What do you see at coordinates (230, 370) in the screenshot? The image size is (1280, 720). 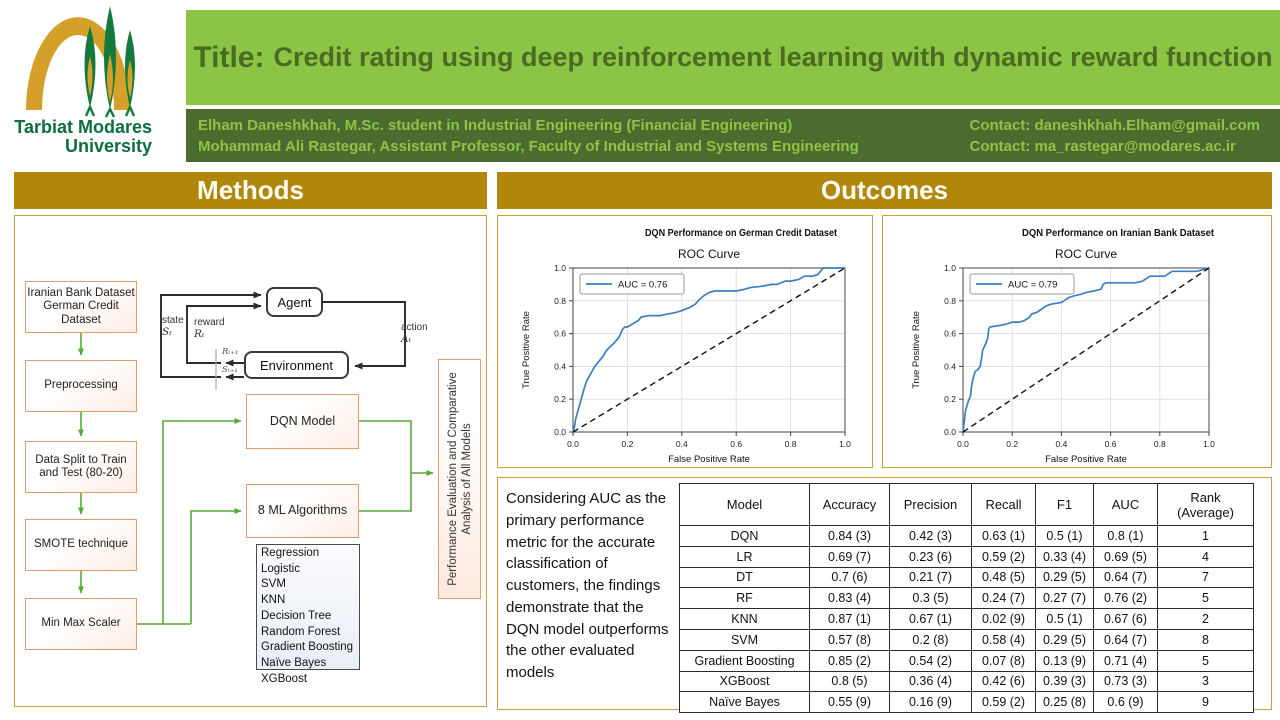 I see `rl-next-state-label: Sₜ₊₁` at bounding box center [230, 370].